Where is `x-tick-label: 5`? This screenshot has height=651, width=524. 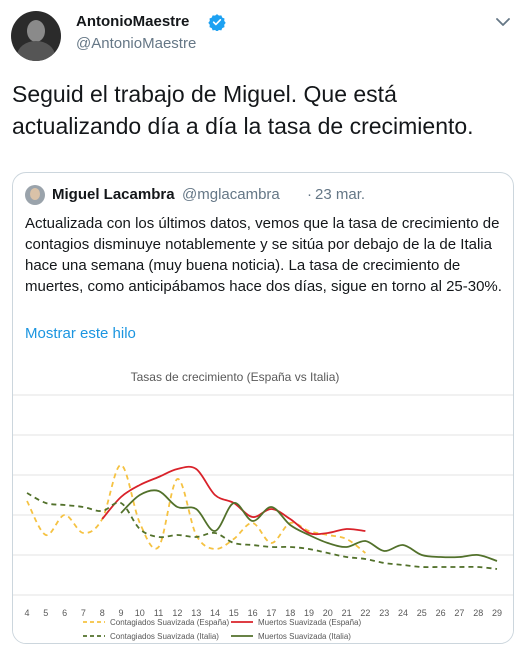 x-tick-label: 5 is located at coordinates (45, 613).